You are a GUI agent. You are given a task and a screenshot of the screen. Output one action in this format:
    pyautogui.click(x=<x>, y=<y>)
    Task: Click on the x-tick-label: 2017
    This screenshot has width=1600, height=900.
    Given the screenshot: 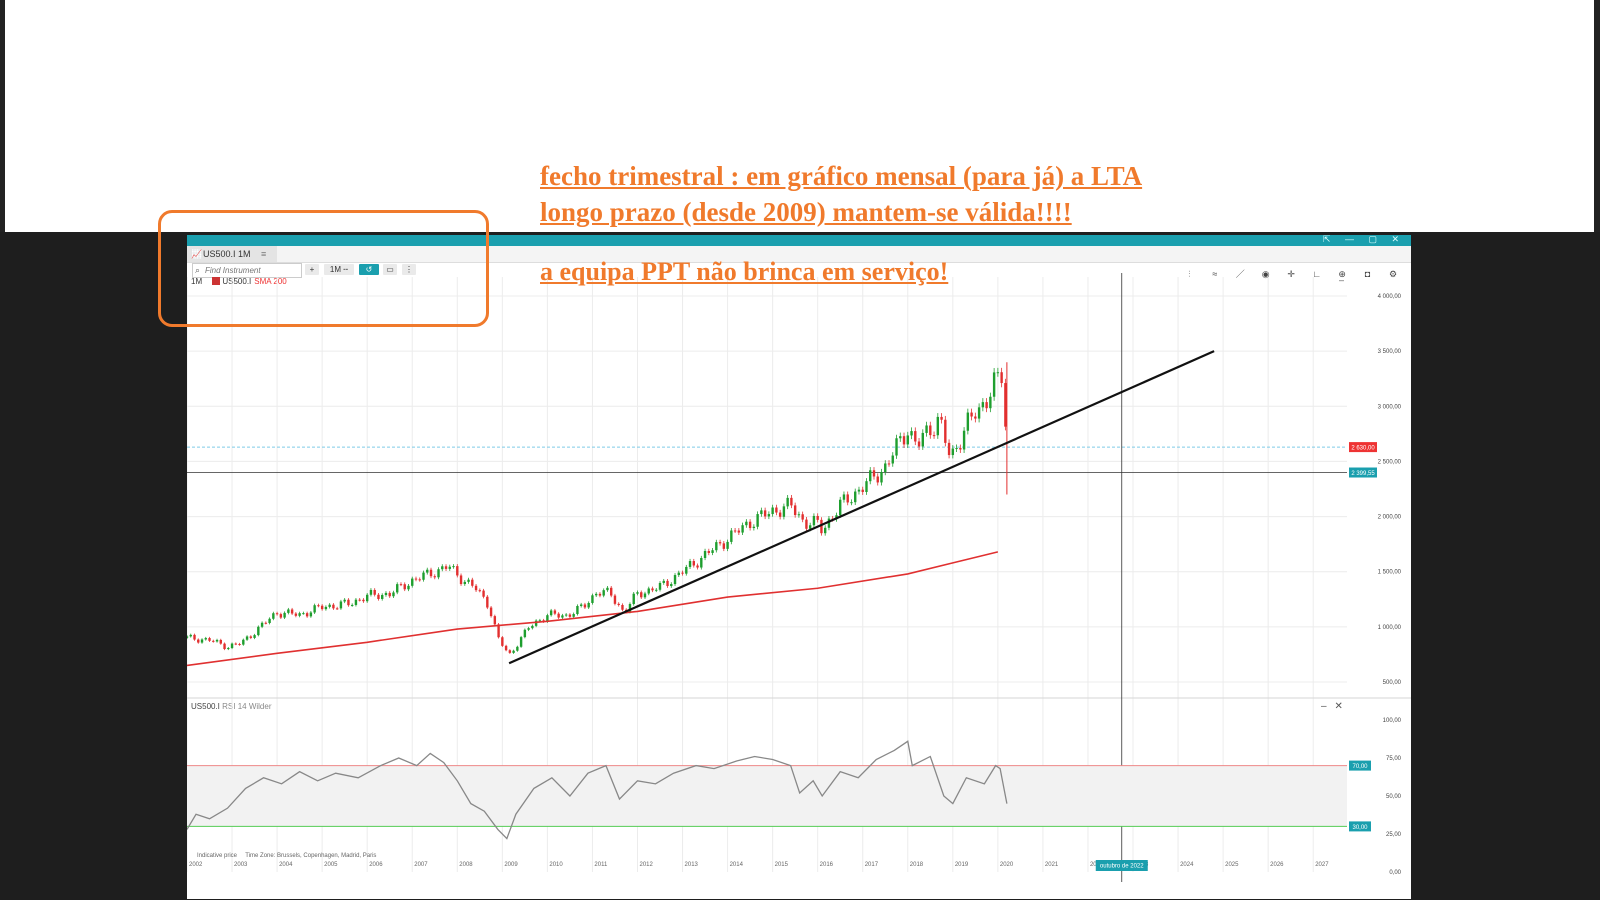 What is the action you would take?
    pyautogui.click(x=872, y=865)
    